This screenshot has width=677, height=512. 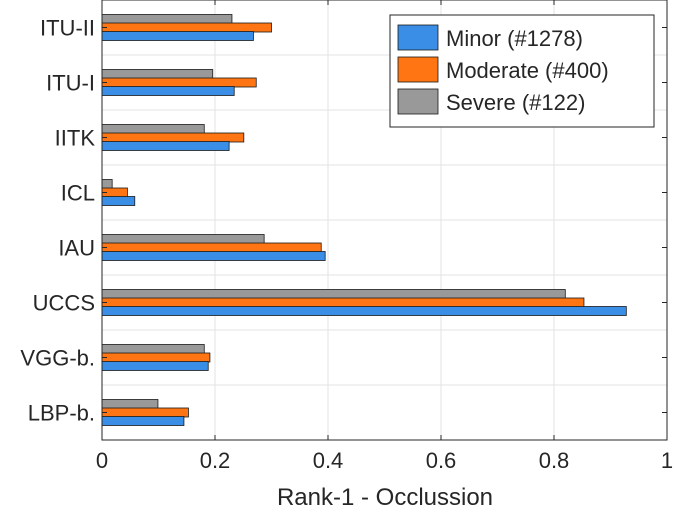 I want to click on y-tick-label: ITU-II, so click(x=67, y=28).